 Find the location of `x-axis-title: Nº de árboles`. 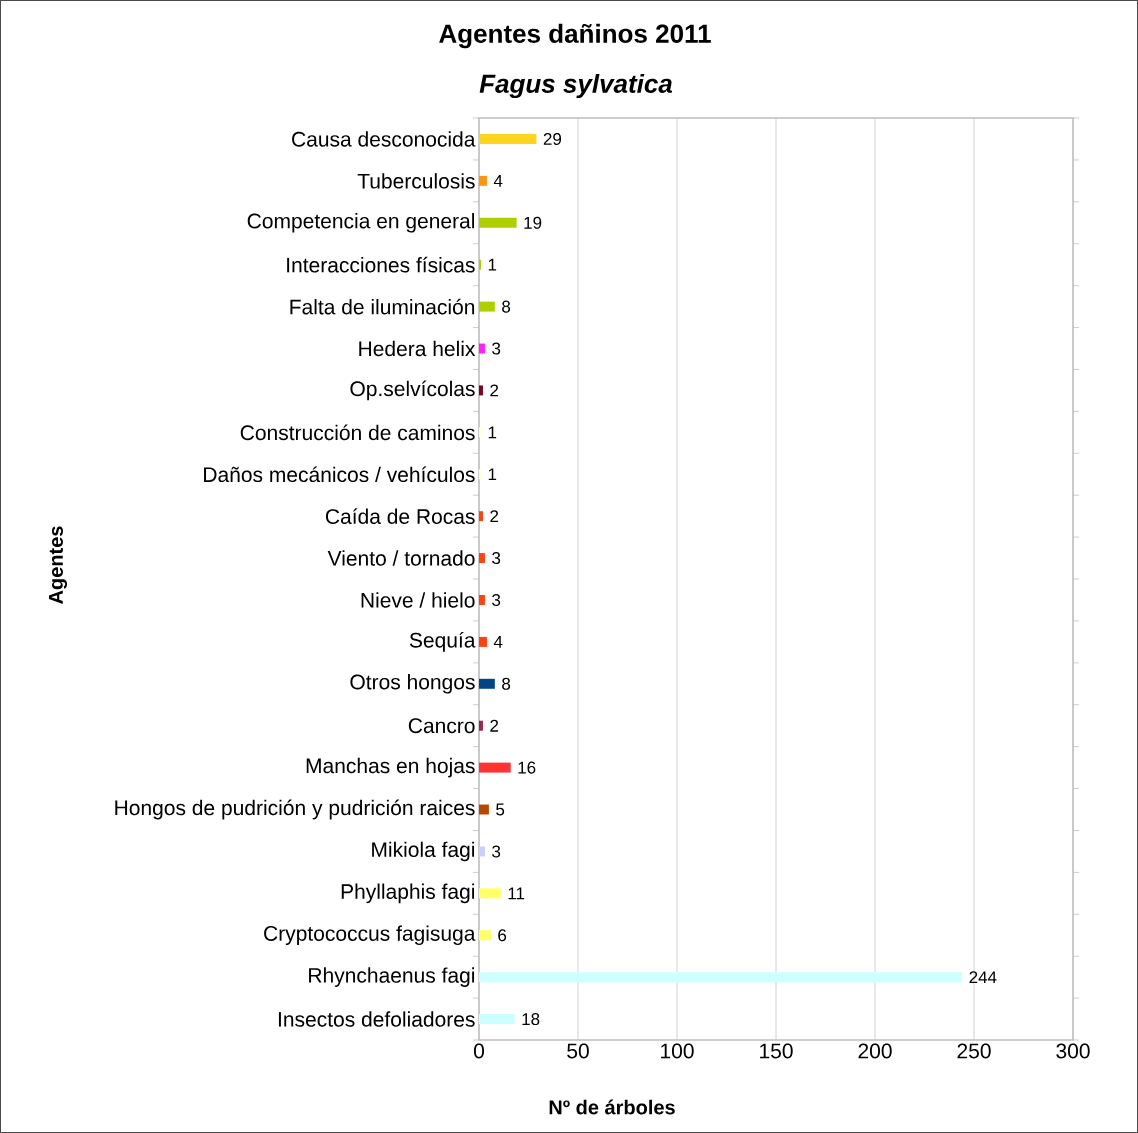

x-axis-title: Nº de árboles is located at coordinates (612, 1107).